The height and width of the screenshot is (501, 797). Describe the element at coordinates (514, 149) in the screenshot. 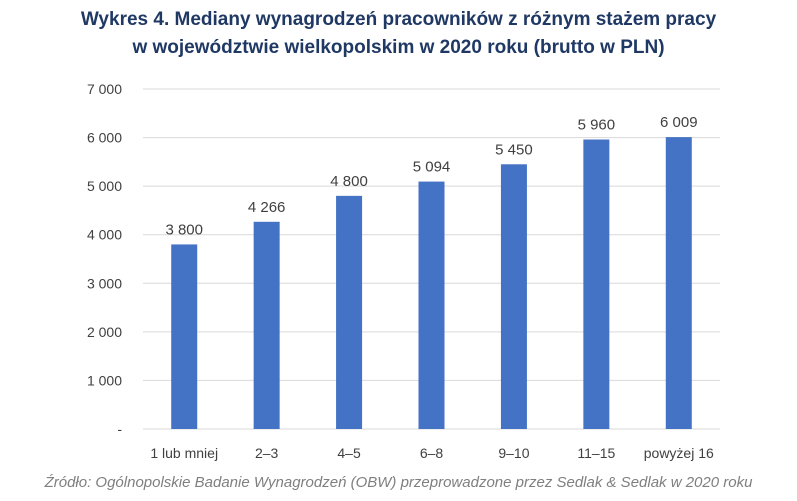

I see `data-label: 5 450` at that location.